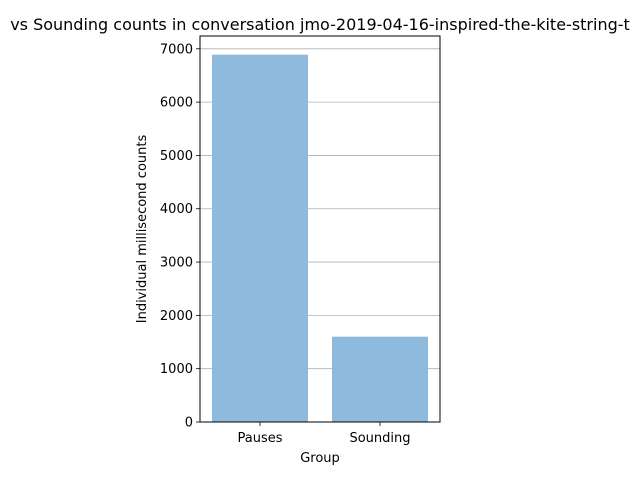 The height and width of the screenshot is (480, 640). What do you see at coordinates (176, 263) in the screenshot?
I see `y-tick-label: 3000` at bounding box center [176, 263].